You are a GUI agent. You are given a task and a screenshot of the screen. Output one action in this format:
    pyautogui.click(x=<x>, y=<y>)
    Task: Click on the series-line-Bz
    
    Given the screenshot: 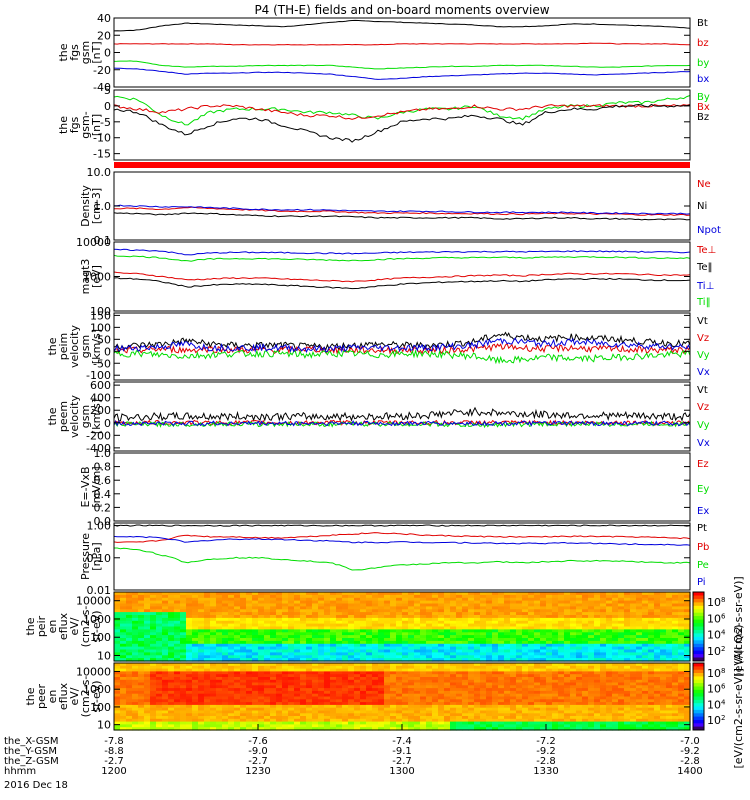 What is the action you would take?
    pyautogui.click(x=402, y=123)
    